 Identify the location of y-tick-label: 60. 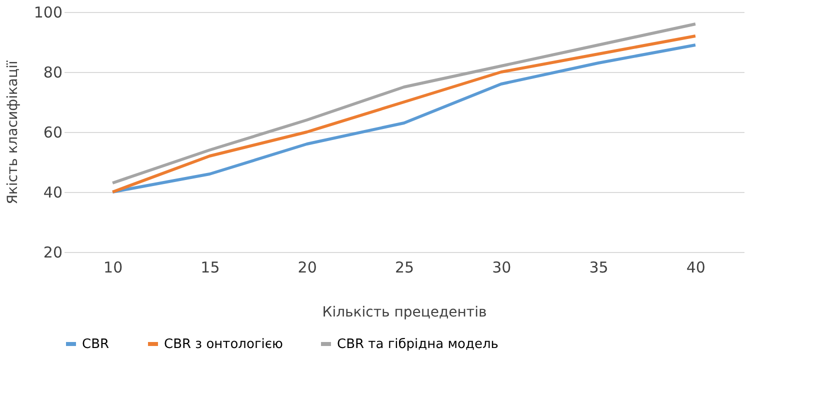
(52, 133).